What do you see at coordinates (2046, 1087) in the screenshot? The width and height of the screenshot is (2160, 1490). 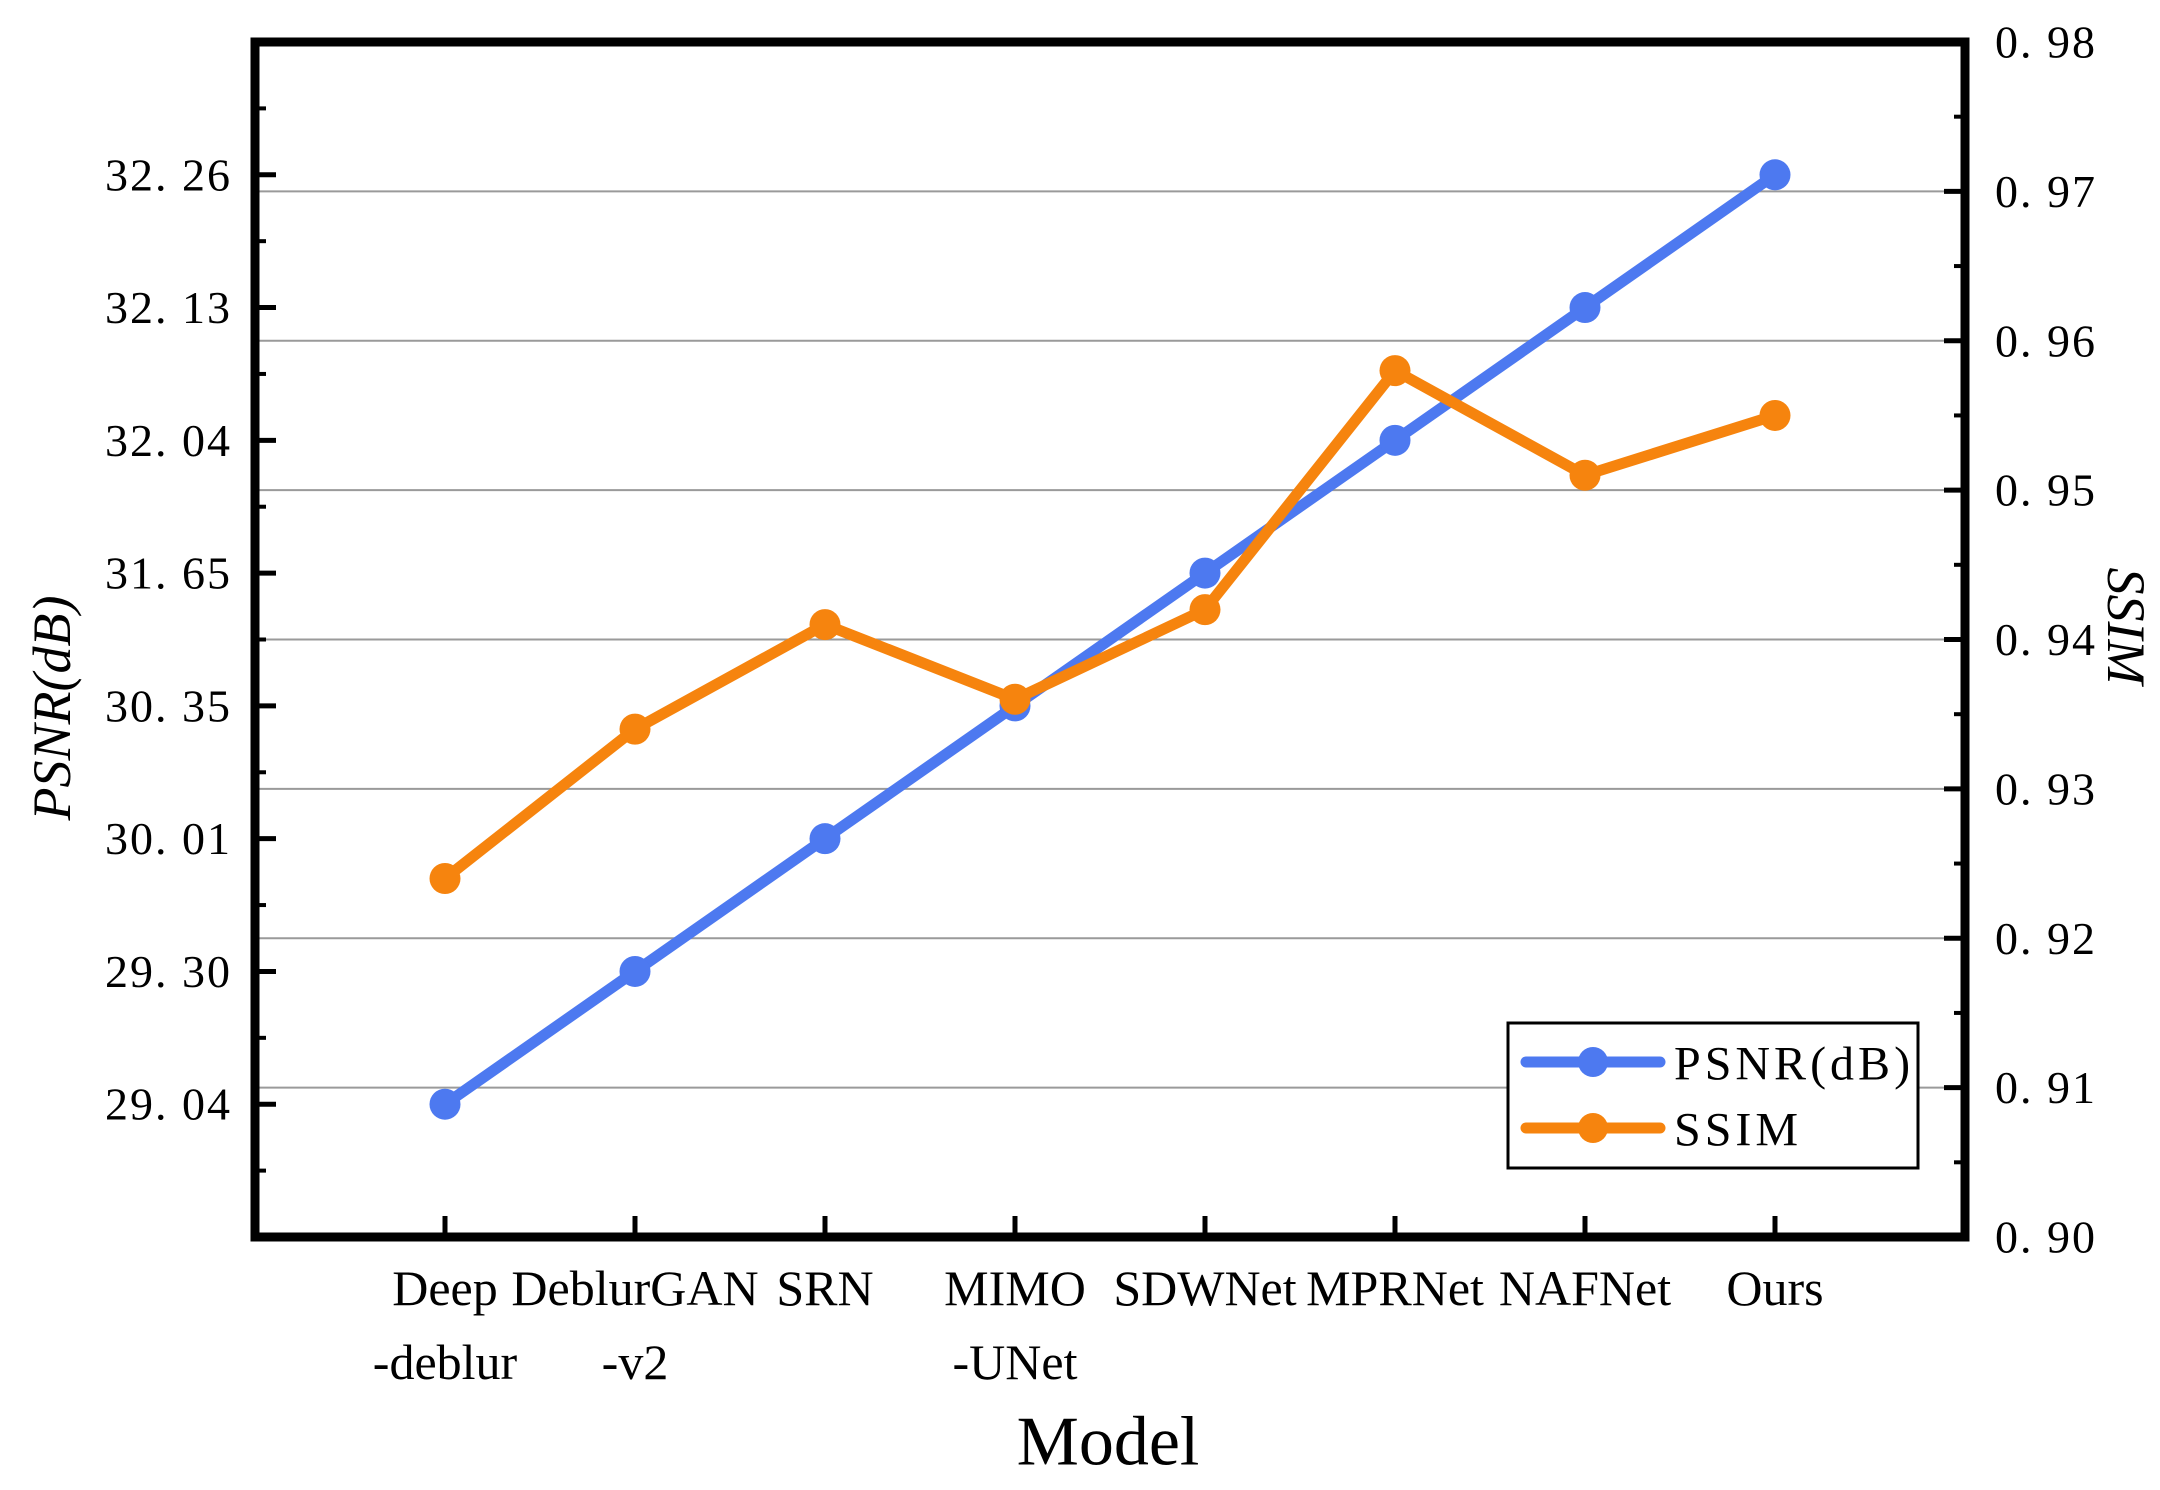 I see `right-axis-tick-label: 0. 91` at bounding box center [2046, 1087].